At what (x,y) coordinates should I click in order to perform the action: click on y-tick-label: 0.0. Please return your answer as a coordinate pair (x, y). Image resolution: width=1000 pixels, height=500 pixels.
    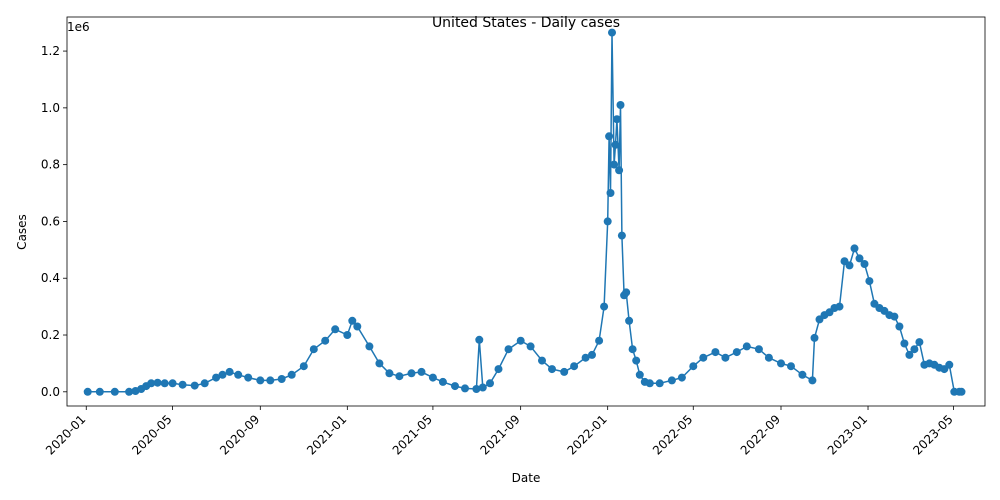
    Looking at the image, I should click on (50, 392).